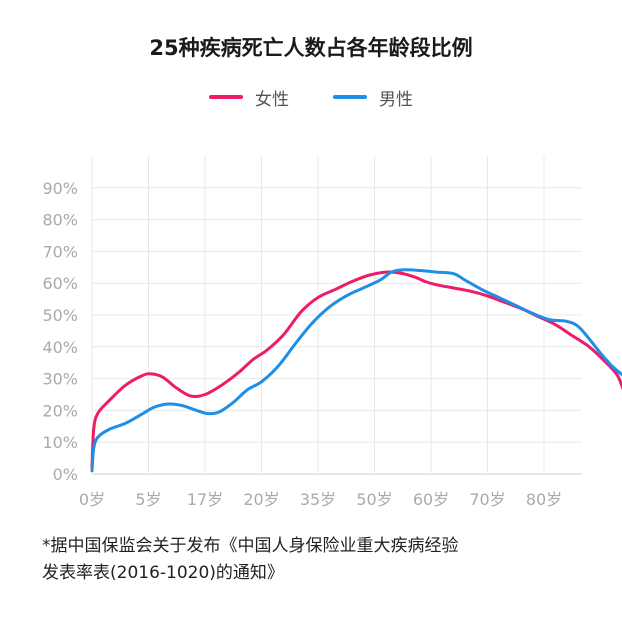  What do you see at coordinates (60, 315) in the screenshot?
I see `y-tick-label: 50%` at bounding box center [60, 315].